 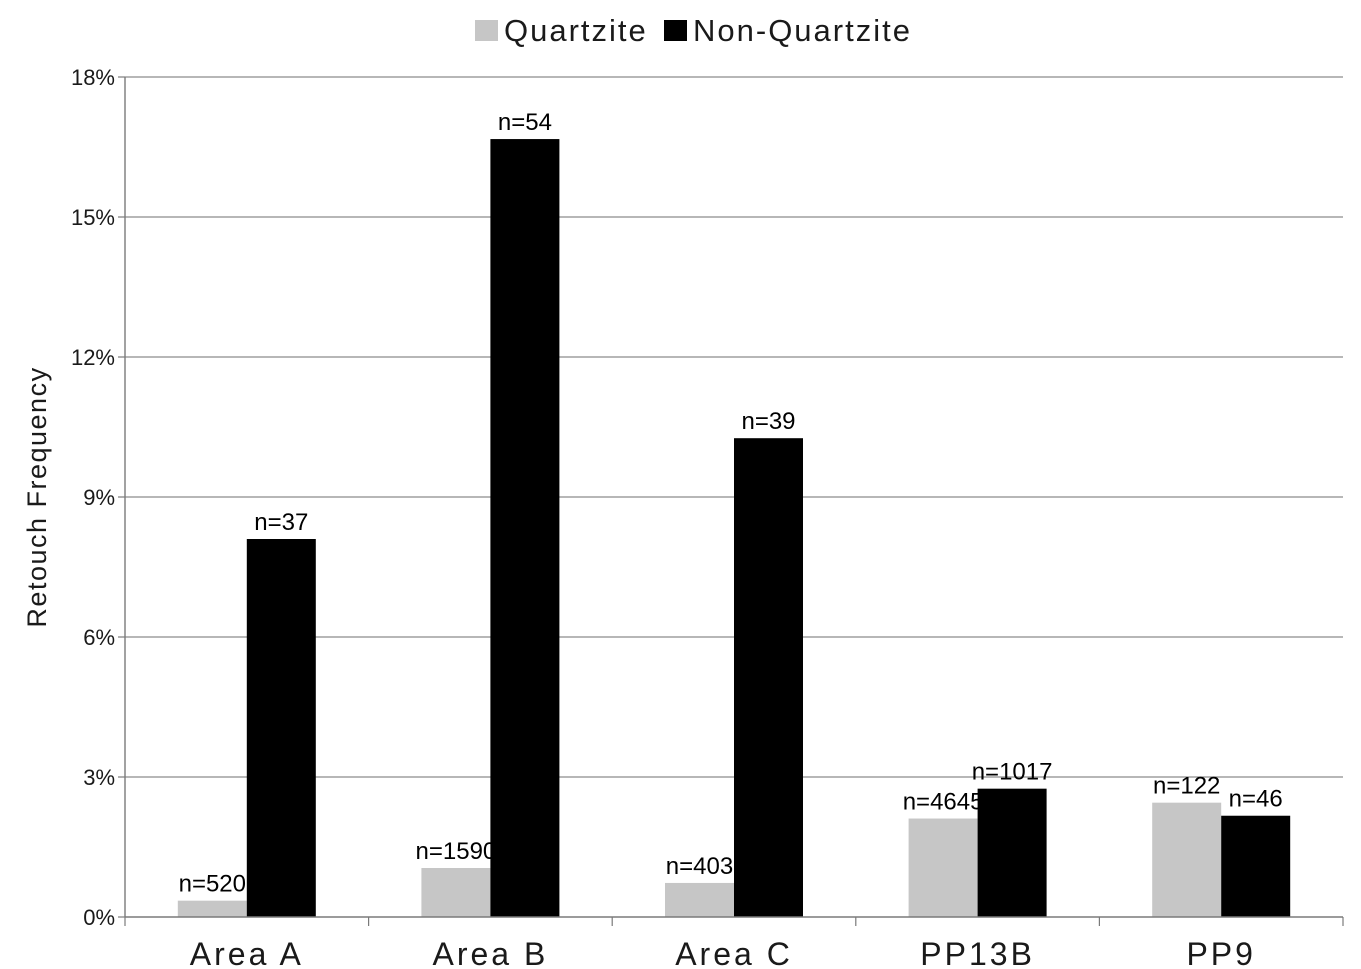 I want to click on bar-data-label: n=122, so click(x=1186, y=786).